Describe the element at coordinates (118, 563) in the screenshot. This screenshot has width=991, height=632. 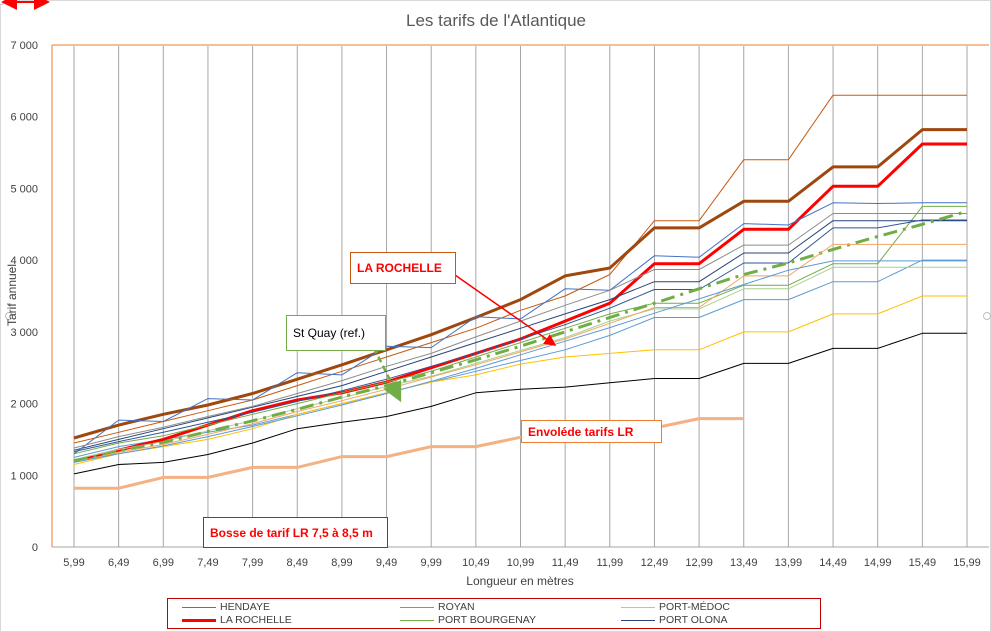
I see `x-tick-label: 6,49` at that location.